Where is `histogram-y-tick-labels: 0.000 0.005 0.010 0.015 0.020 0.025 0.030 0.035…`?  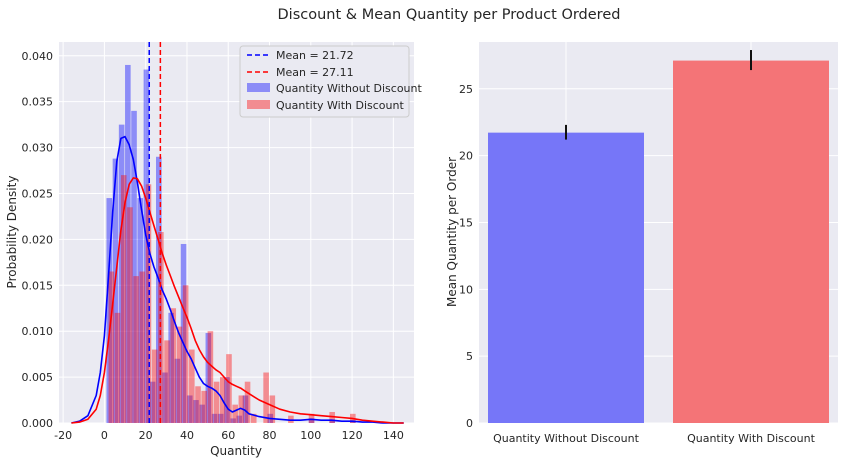
histogram-y-tick-labels: 0.000 0.005 0.010 0.015 0.020 0.025 0.030 0.035… is located at coordinates (38, 240).